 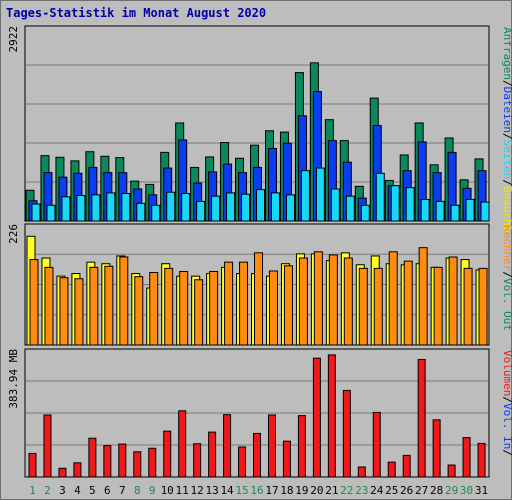 What do you see at coordinates (301, 490) in the screenshot?
I see `x-tick-label: 19` at bounding box center [301, 490].